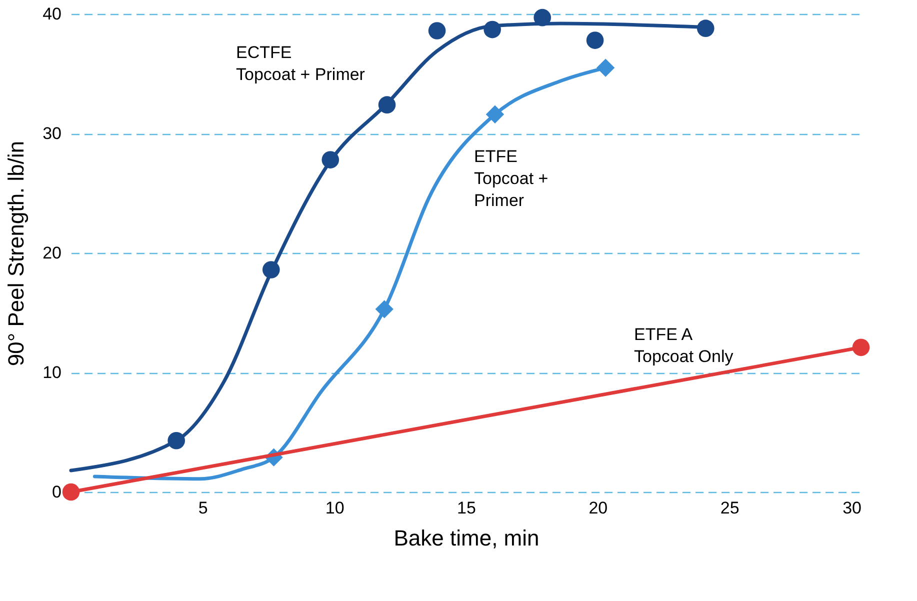 The image size is (917, 601). What do you see at coordinates (730, 508) in the screenshot?
I see `x-tick-label: 25` at bounding box center [730, 508].